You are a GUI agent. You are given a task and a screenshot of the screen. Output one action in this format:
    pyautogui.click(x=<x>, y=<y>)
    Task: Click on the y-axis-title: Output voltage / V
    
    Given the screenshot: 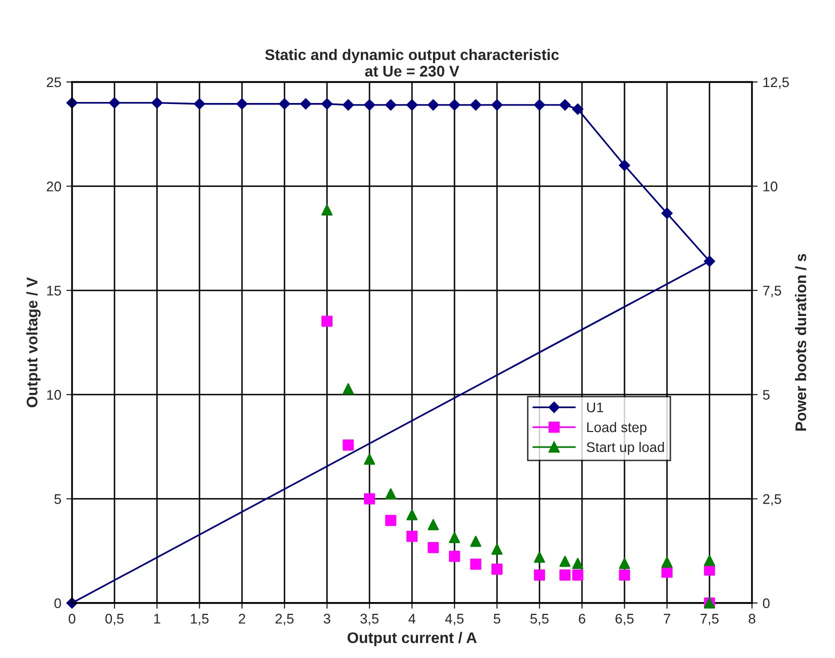 What is the action you would take?
    pyautogui.click(x=33, y=342)
    